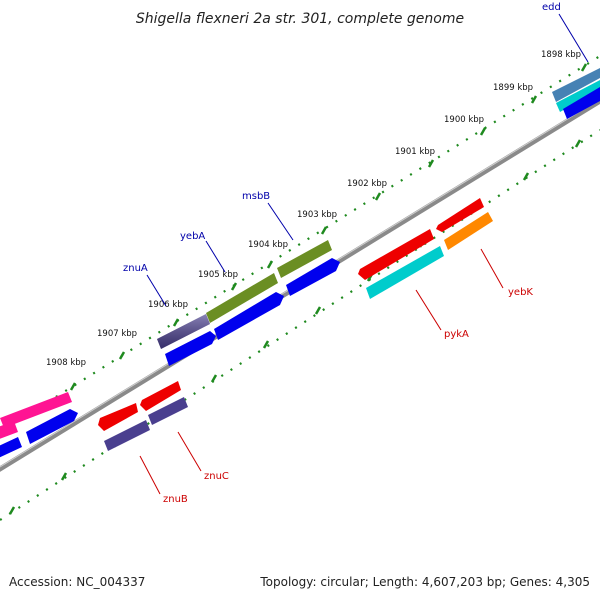  I want to click on tick-label: 1904 kbp, so click(268, 245).